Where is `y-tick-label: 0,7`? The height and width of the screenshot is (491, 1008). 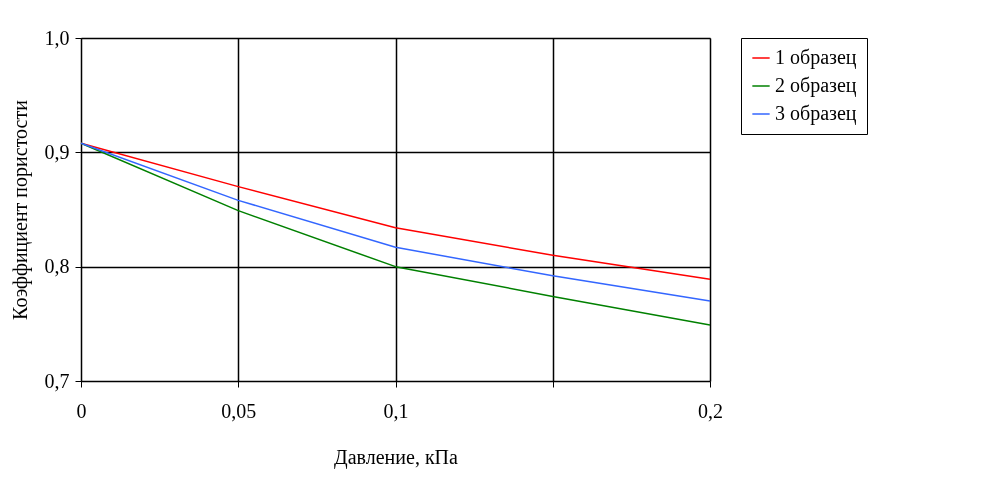
y-tick-label: 0,7 is located at coordinates (57, 380).